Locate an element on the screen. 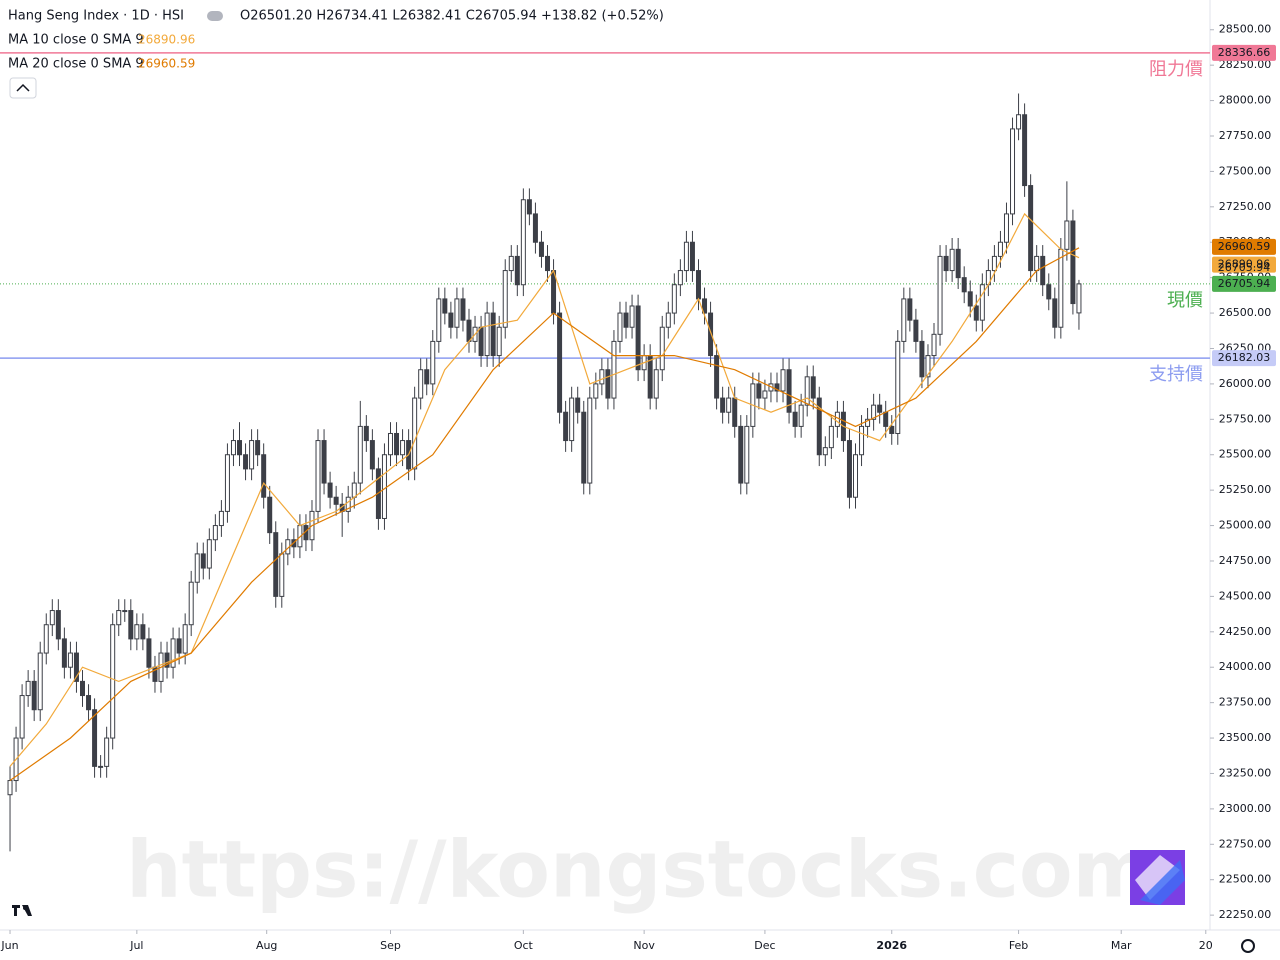 The image size is (1280, 960). legend-value: 26960.59 is located at coordinates (166, 64).